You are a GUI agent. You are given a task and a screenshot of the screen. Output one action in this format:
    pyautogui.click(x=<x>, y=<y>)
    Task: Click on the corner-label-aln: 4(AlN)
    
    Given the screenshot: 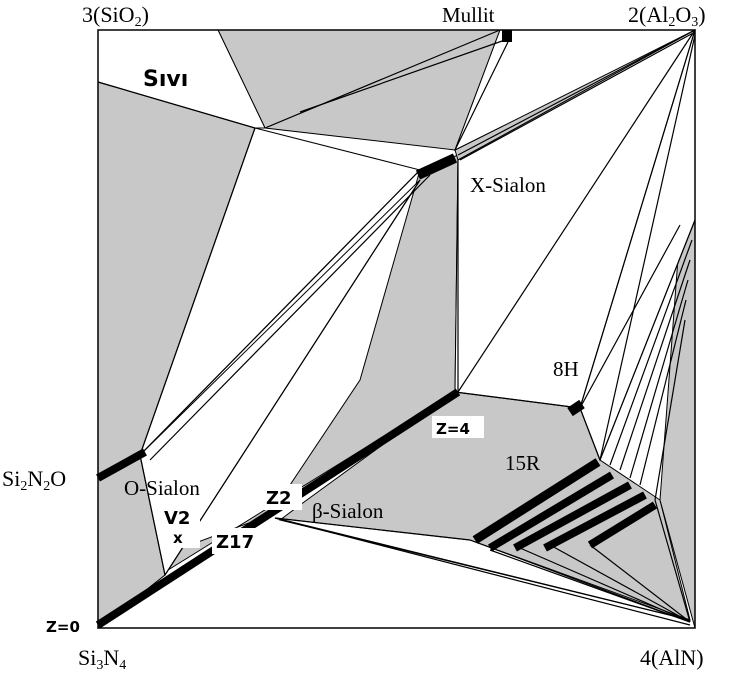 What is the action you would take?
    pyautogui.click(x=672, y=657)
    